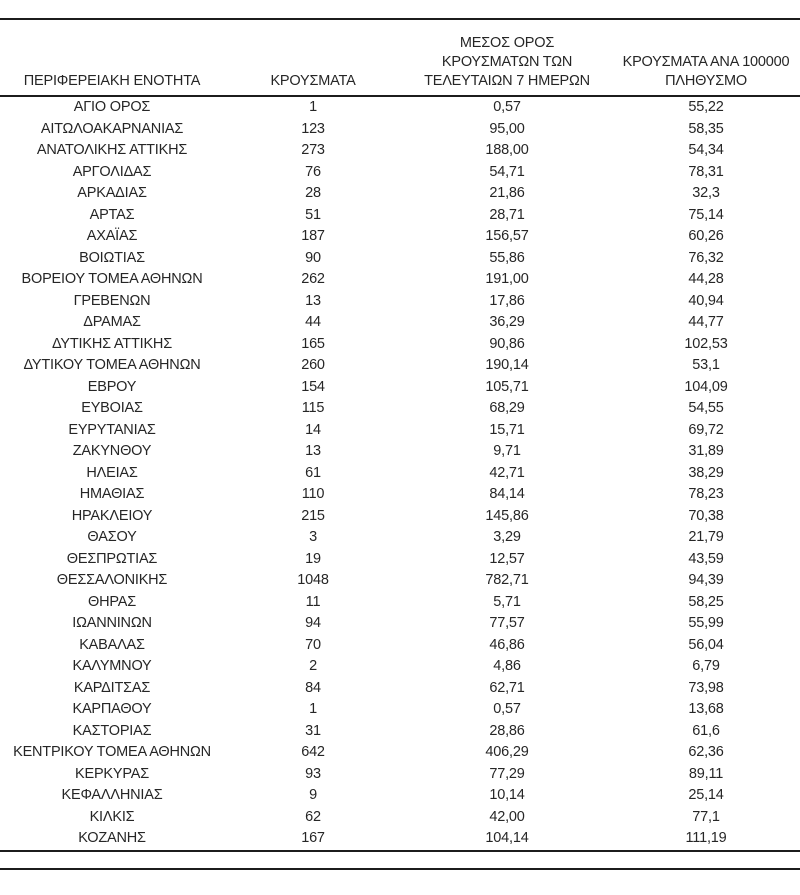 Image resolution: width=800 pixels, height=895 pixels. What do you see at coordinates (507, 644) in the screenshot?
I see `table-cell-avg-cases-last-7-days: 46,86` at bounding box center [507, 644].